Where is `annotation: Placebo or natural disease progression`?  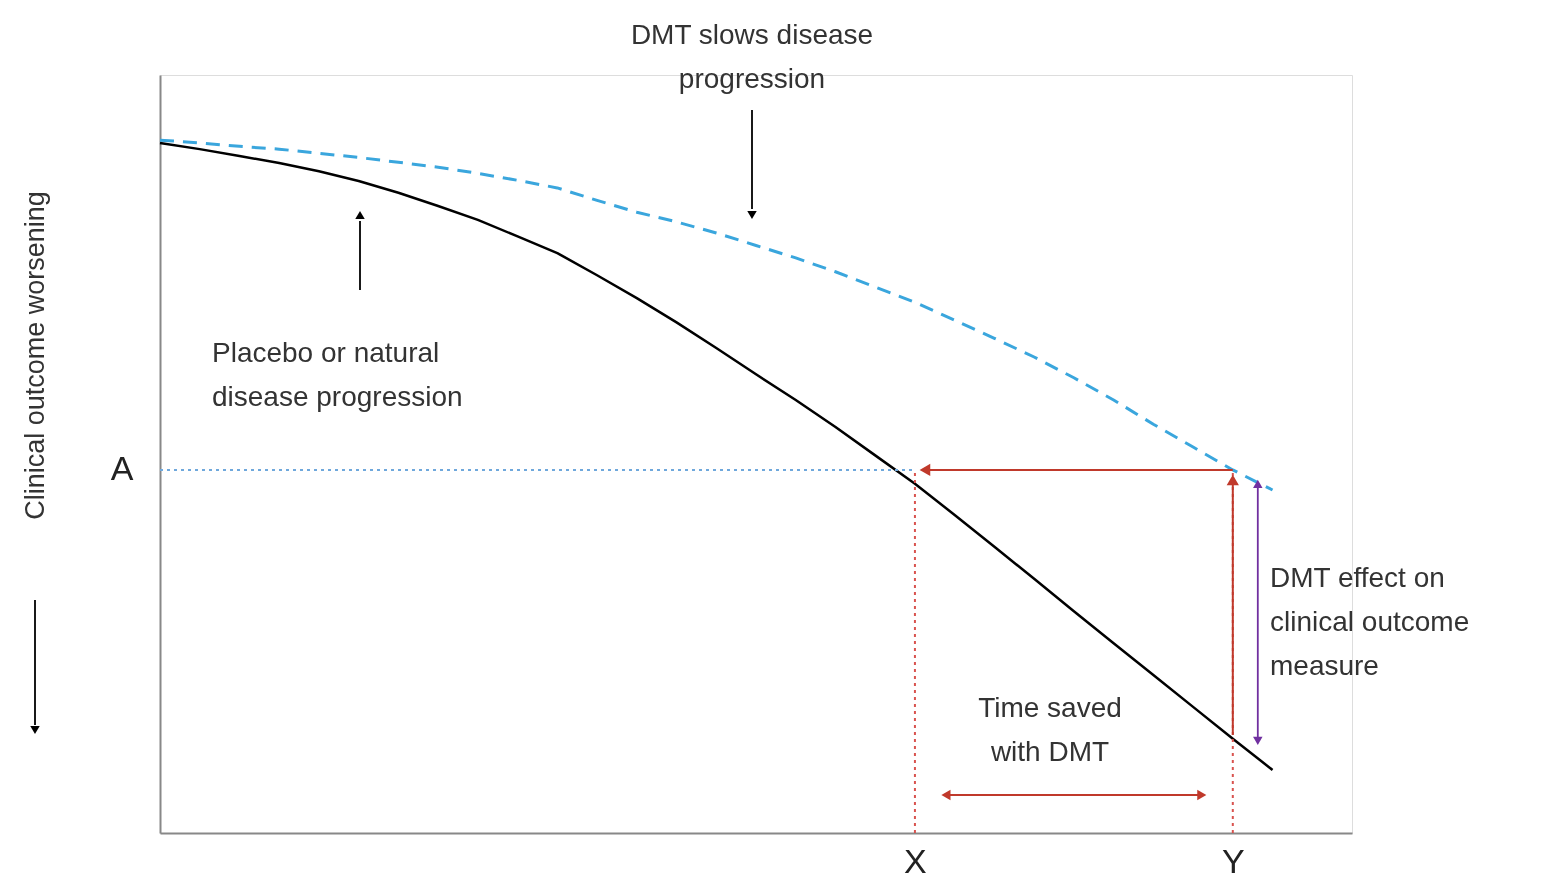 annotation: Placebo or natural disease progression is located at coordinates (337, 374).